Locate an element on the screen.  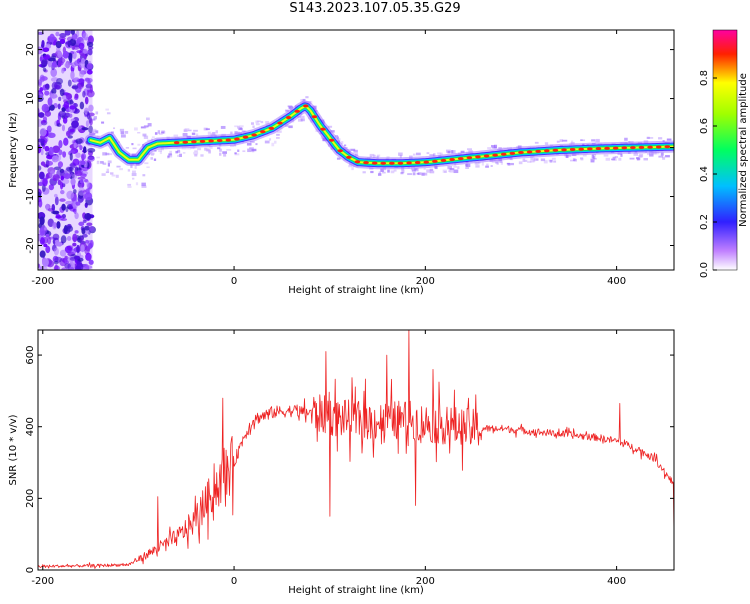
colorbar-ticks: 0.0 0.2 0.4 0.6 0.8 is located at coordinates (708, 174).